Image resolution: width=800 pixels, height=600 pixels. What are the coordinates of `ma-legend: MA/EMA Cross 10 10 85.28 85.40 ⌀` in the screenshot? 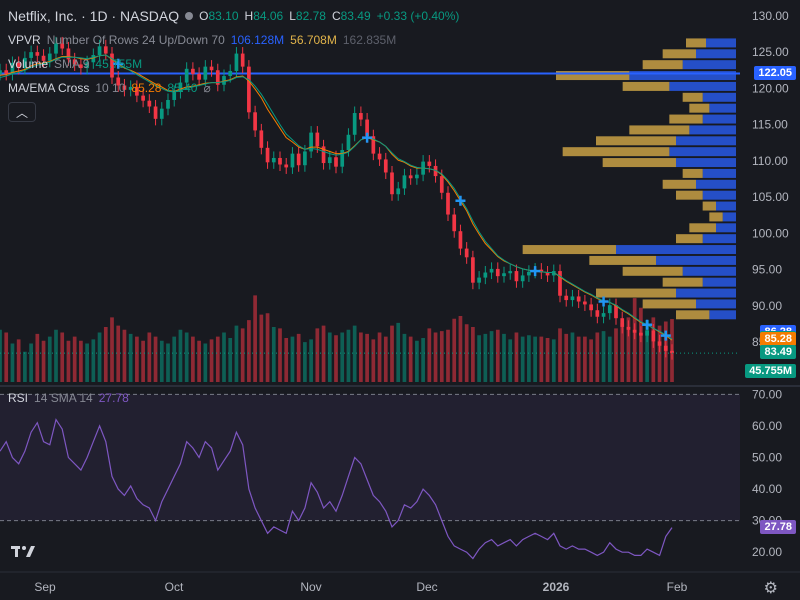 It's located at (109, 88).